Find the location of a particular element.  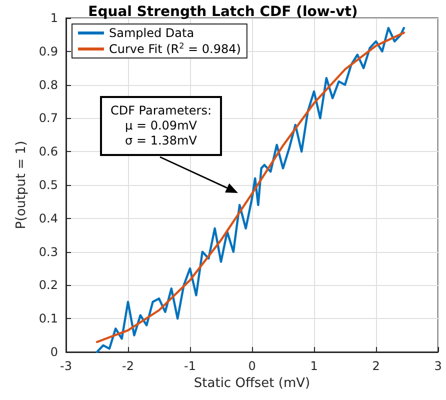

legend-label: Sampled Data is located at coordinates (151, 33).